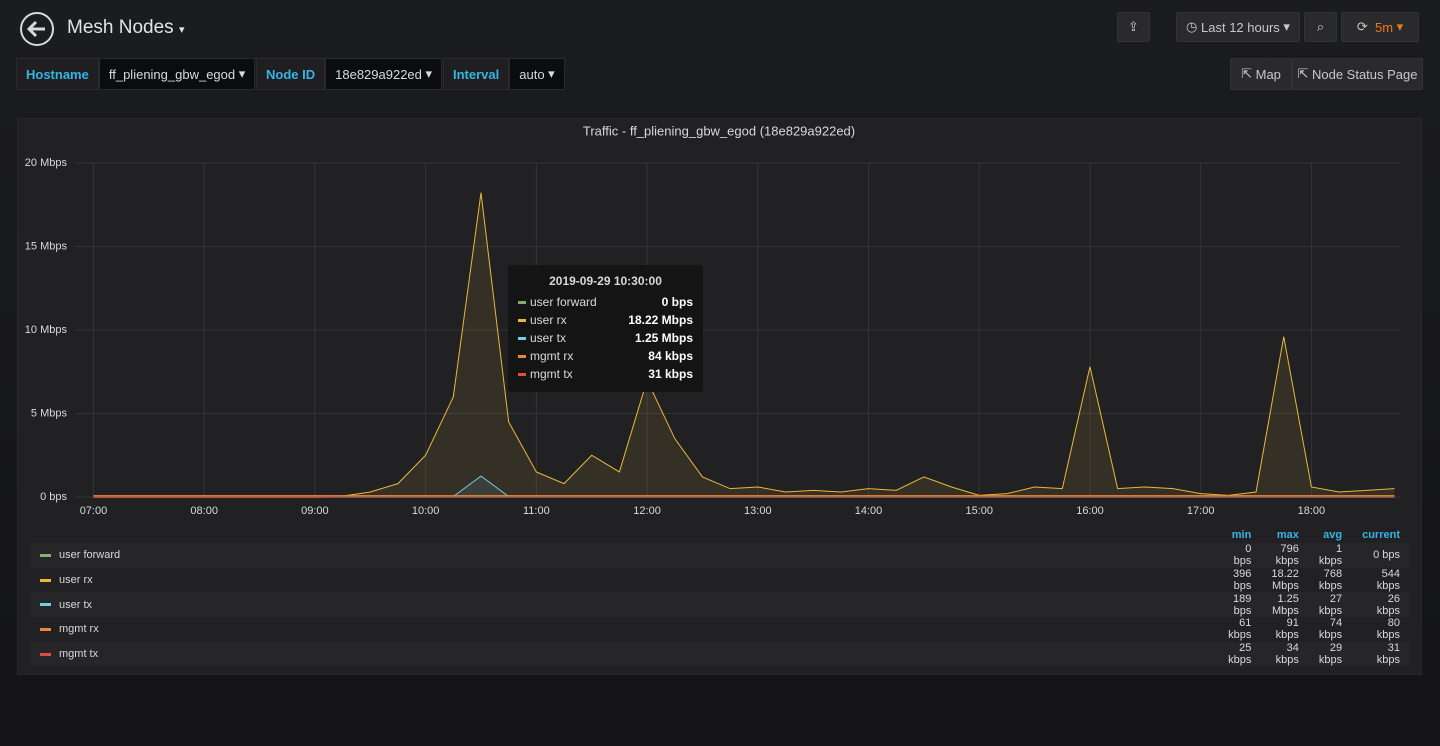 Image resolution: width=1440 pixels, height=746 pixels. I want to click on tooltip-series: user tx, so click(542, 338).